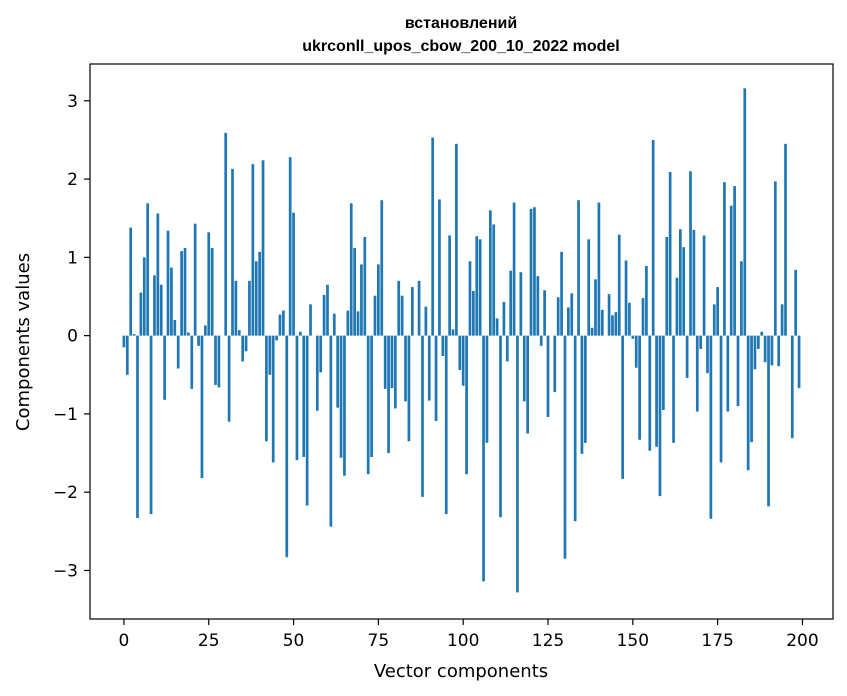  What do you see at coordinates (65, 493) in the screenshot?
I see `y-tick-label: −2` at bounding box center [65, 493].